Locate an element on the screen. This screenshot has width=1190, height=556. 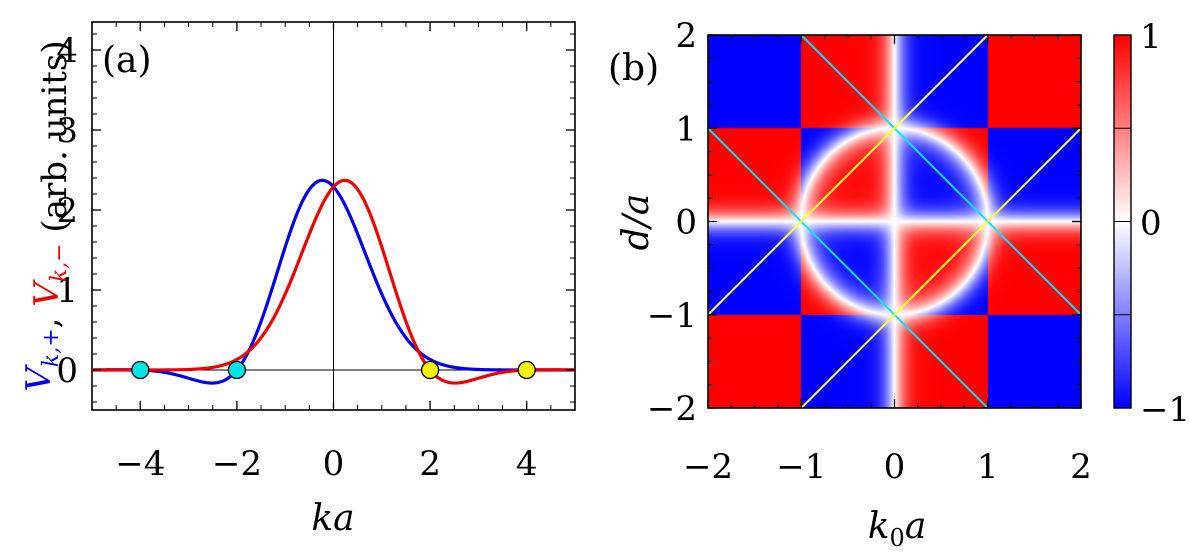
panel-a-ytick-label: 0 is located at coordinates (67, 371).